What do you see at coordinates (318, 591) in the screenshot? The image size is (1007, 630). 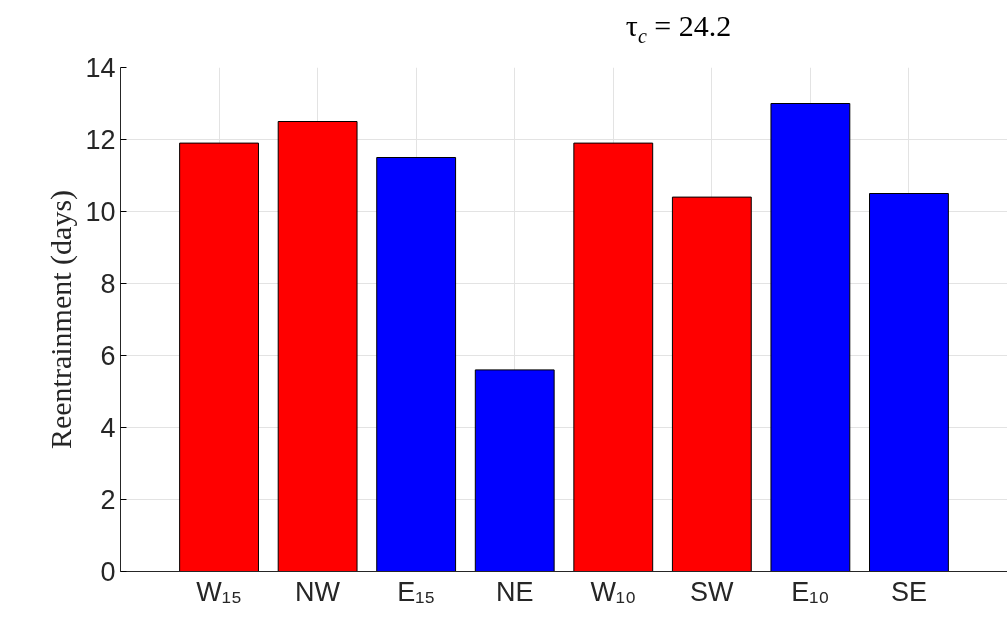 I see `x-tick-label: NW` at bounding box center [318, 591].